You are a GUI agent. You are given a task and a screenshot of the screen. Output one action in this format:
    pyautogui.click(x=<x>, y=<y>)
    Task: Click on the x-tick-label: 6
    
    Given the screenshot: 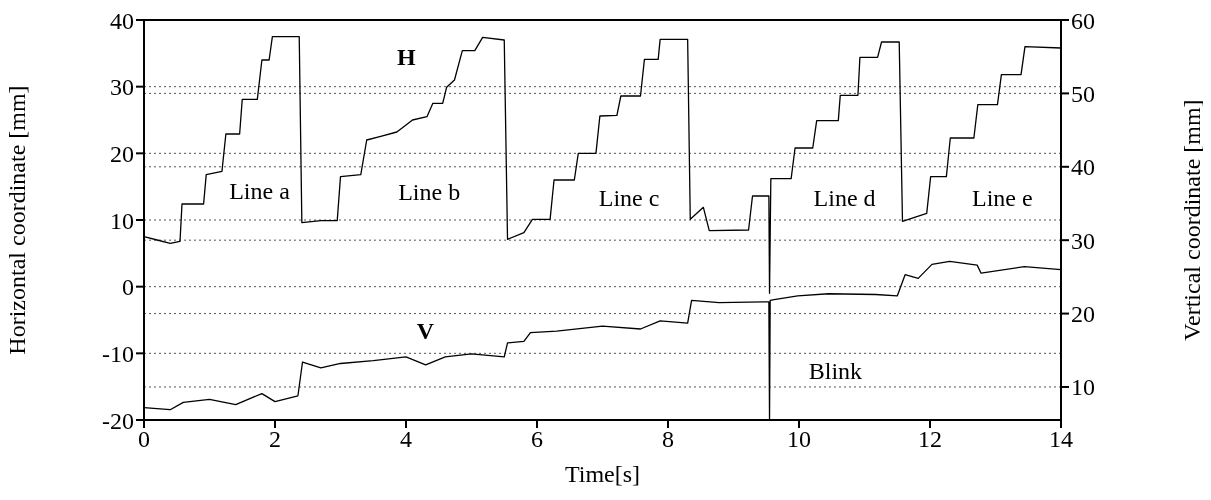 What is the action you would take?
    pyautogui.click(x=537, y=439)
    